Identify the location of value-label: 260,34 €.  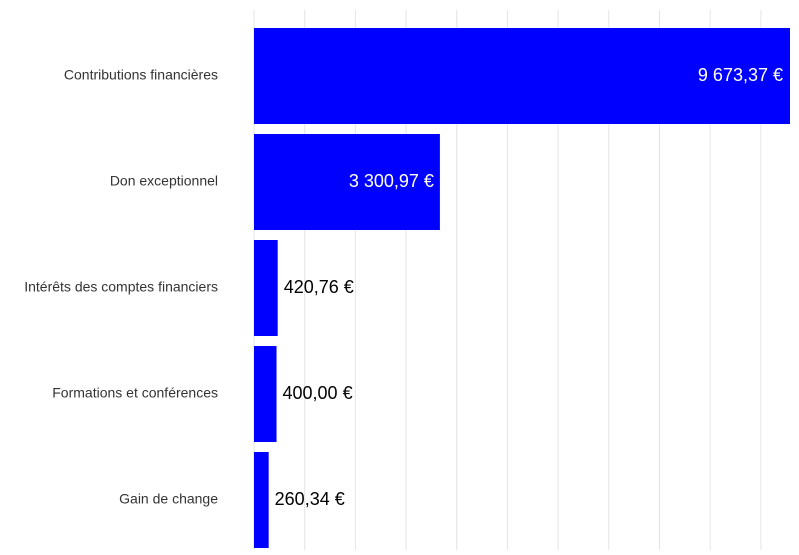
(310, 499).